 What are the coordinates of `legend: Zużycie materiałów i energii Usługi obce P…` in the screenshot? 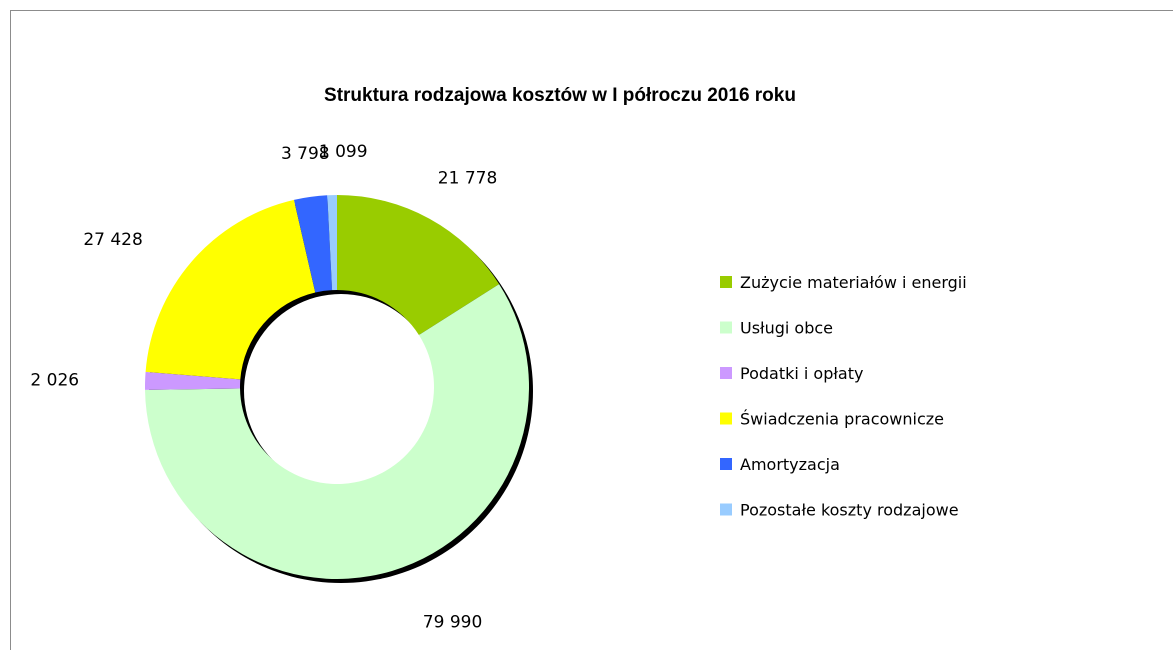 It's located at (843, 396).